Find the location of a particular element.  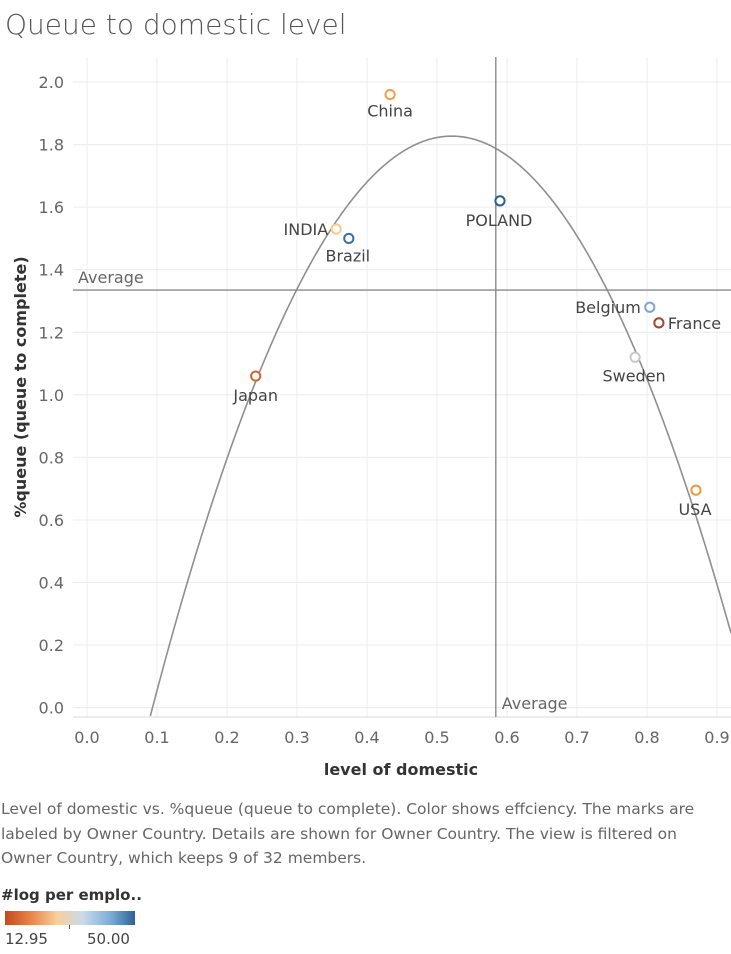

x-tick-label: 0.2 is located at coordinates (226, 737).